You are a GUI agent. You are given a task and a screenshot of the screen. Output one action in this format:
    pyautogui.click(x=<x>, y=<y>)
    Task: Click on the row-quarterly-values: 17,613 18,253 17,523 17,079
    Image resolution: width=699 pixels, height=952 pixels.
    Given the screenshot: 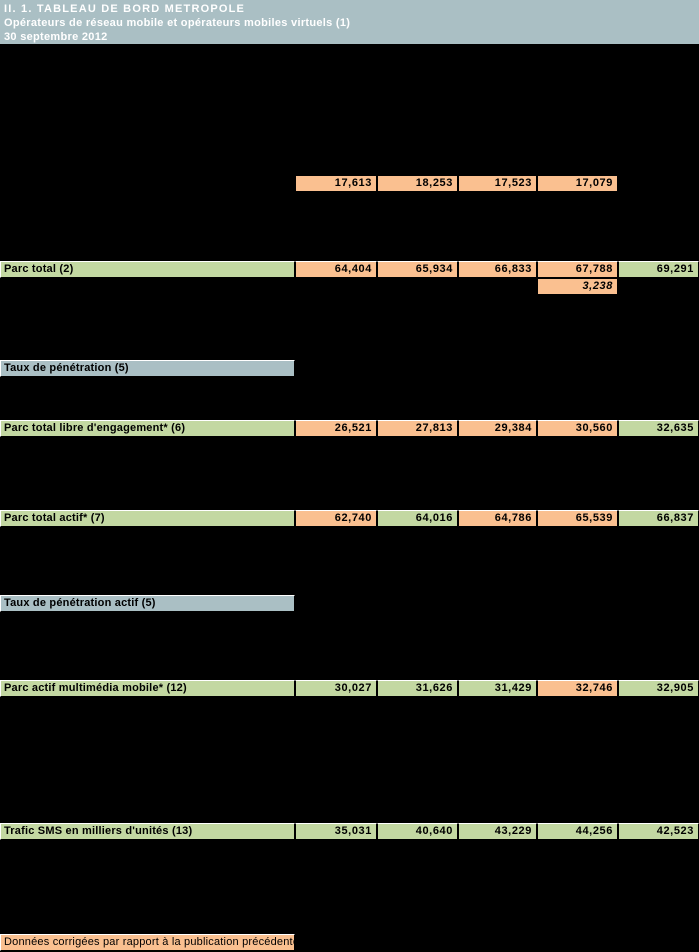 What is the action you would take?
    pyautogui.click(x=309, y=183)
    